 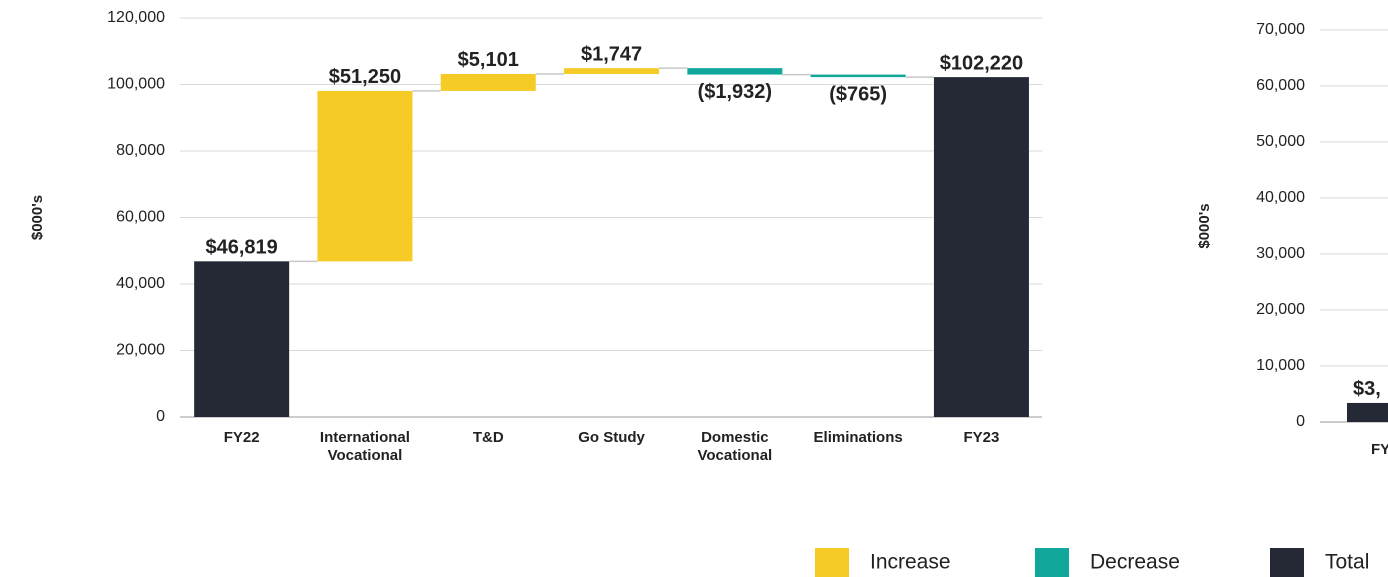 What do you see at coordinates (1280, 29) in the screenshot?
I see `y-tick-label: 70,000` at bounding box center [1280, 29].